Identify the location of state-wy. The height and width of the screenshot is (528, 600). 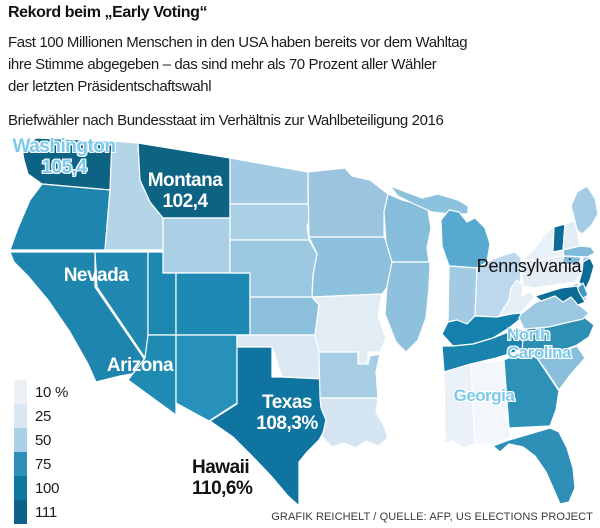
(196, 245).